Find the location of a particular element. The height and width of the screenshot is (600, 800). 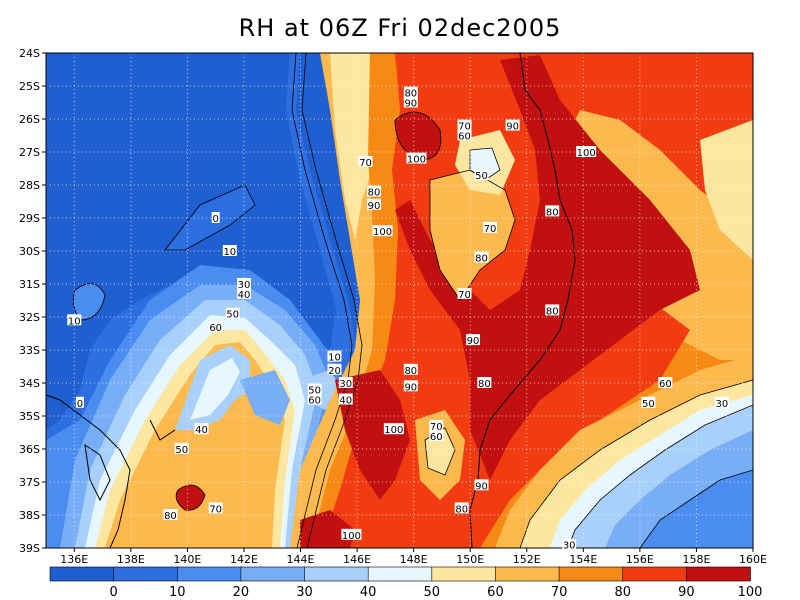

lon-tick-label: 142E is located at coordinates (244, 559).